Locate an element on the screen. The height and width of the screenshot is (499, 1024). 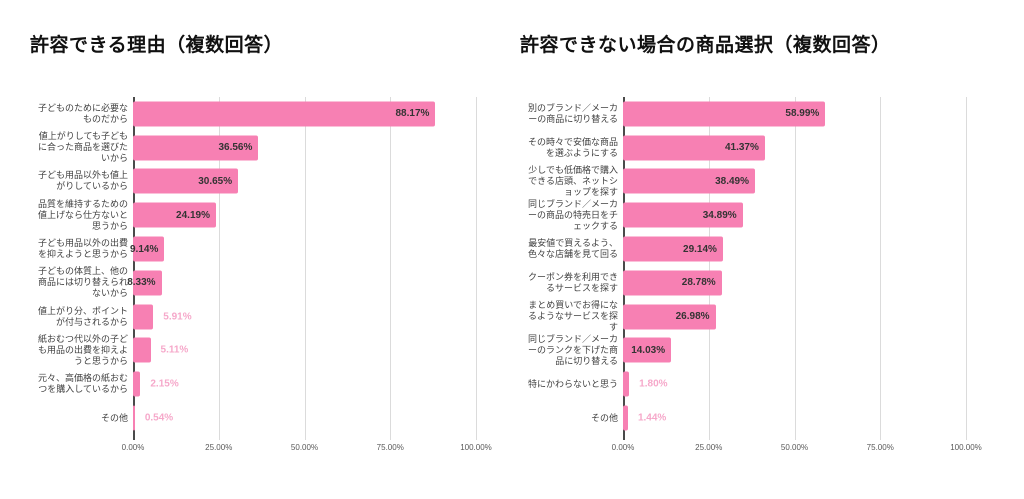
value-label: 24.19% is located at coordinates (193, 215).